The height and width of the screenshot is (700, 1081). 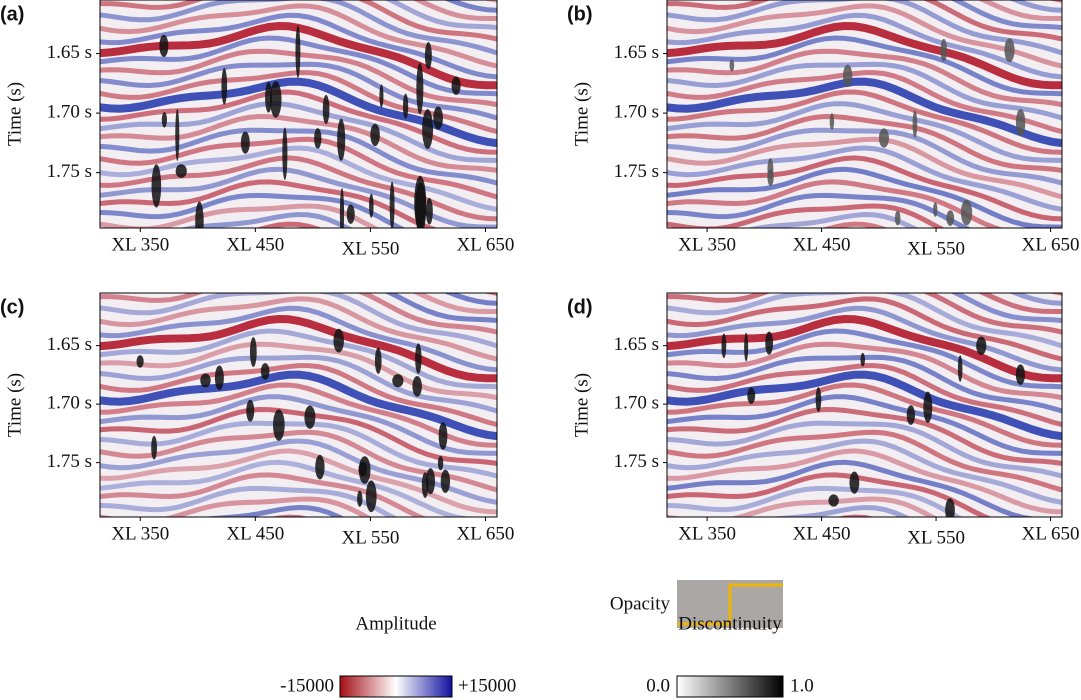 What do you see at coordinates (640, 603) in the screenshot?
I see `opacity-label: Opacity` at bounding box center [640, 603].